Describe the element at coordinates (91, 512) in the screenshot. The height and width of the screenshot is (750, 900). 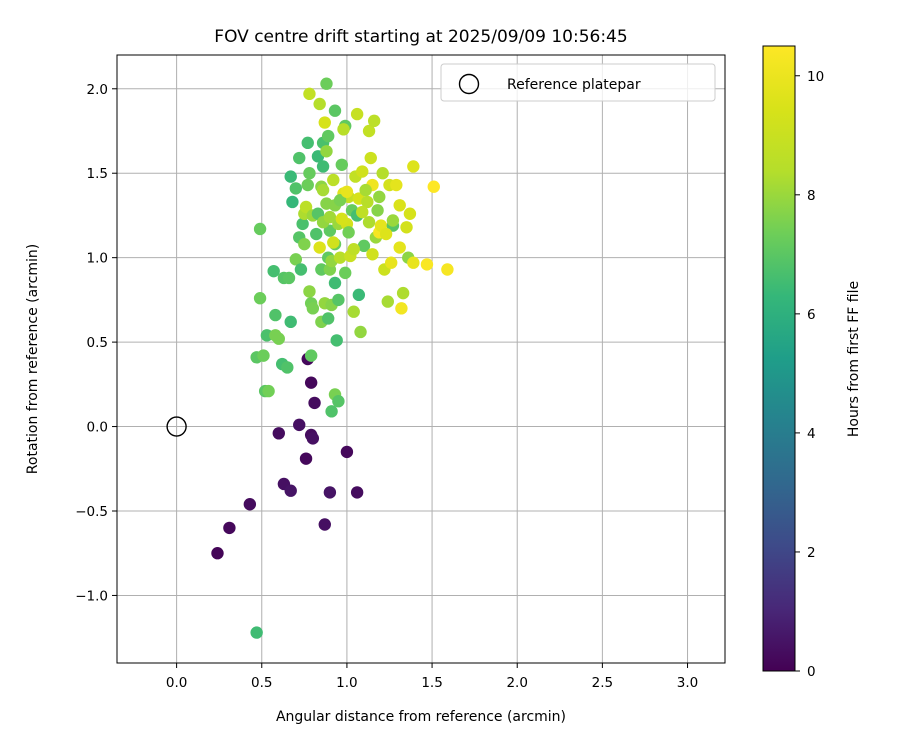
I see `y-tick-label: −0.5` at that location.